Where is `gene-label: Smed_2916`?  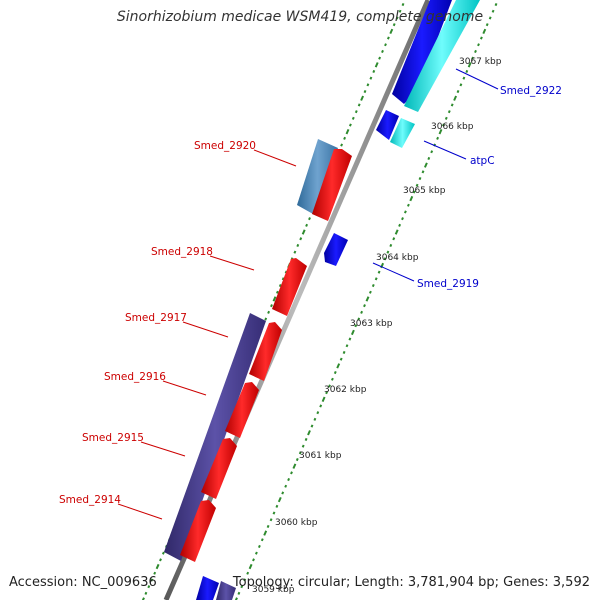 gene-label: Smed_2916 is located at coordinates (135, 377).